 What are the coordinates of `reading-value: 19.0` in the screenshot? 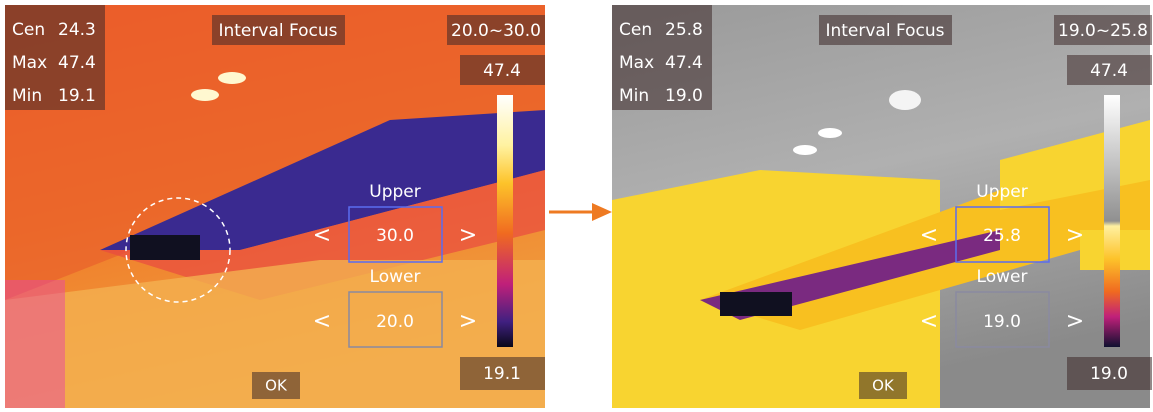 It's located at (684, 96).